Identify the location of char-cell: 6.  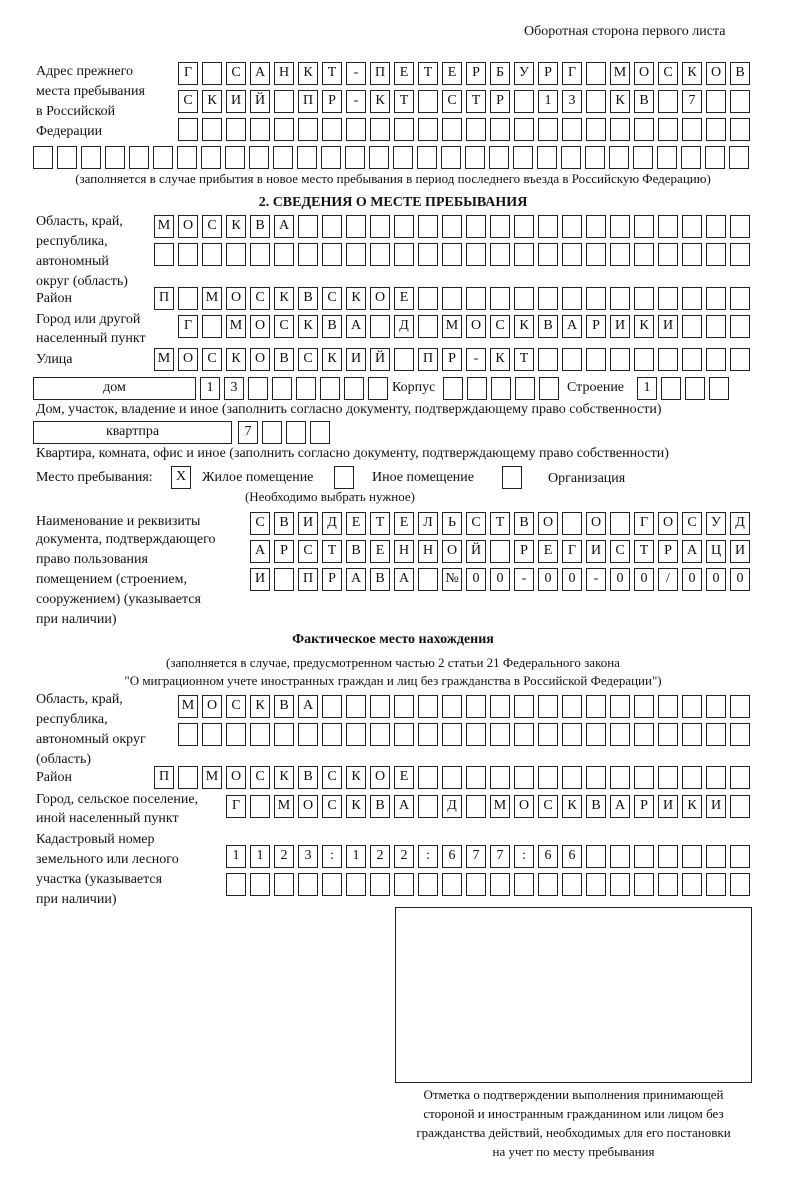
(452, 856).